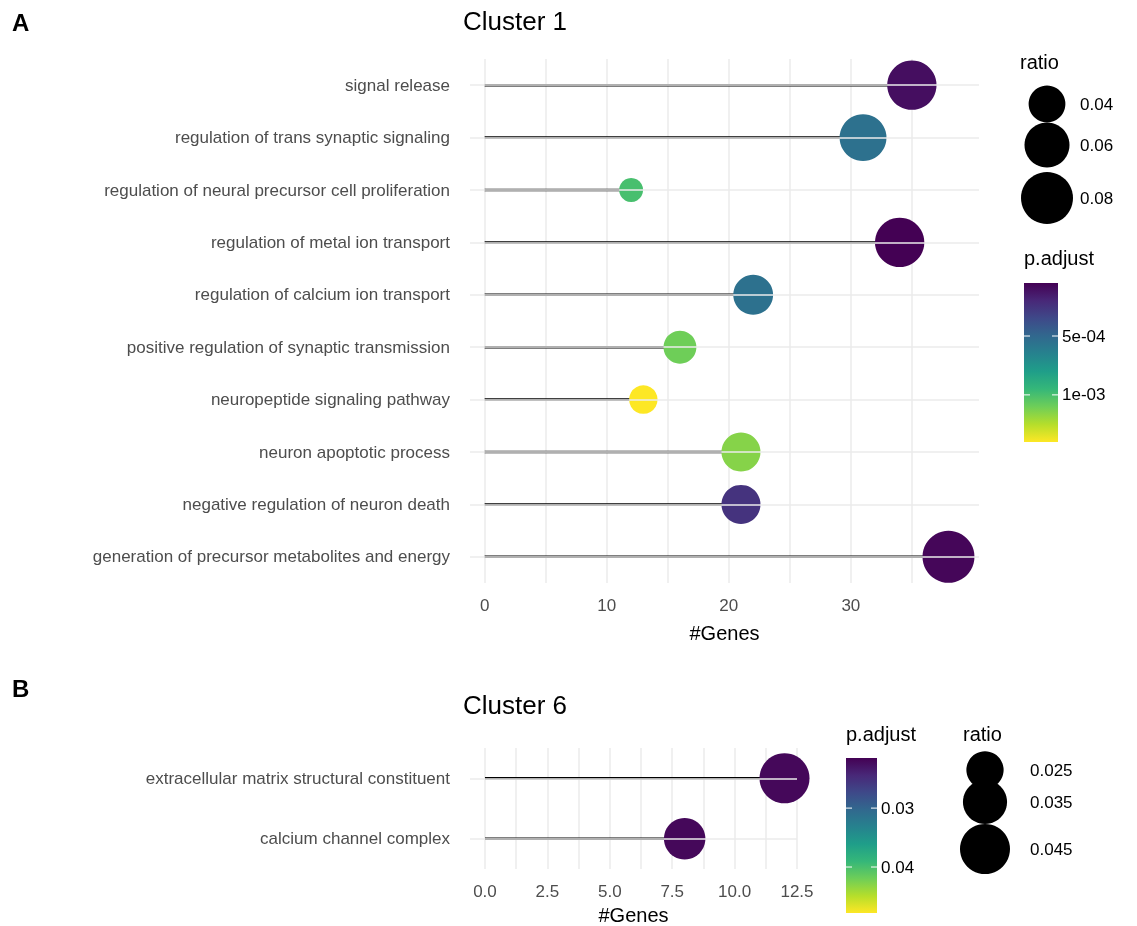 This screenshot has height=926, width=1137. Describe the element at coordinates (288, 347) in the screenshot. I see `y-tick-label: positive regulation of synaptic transmission` at that location.